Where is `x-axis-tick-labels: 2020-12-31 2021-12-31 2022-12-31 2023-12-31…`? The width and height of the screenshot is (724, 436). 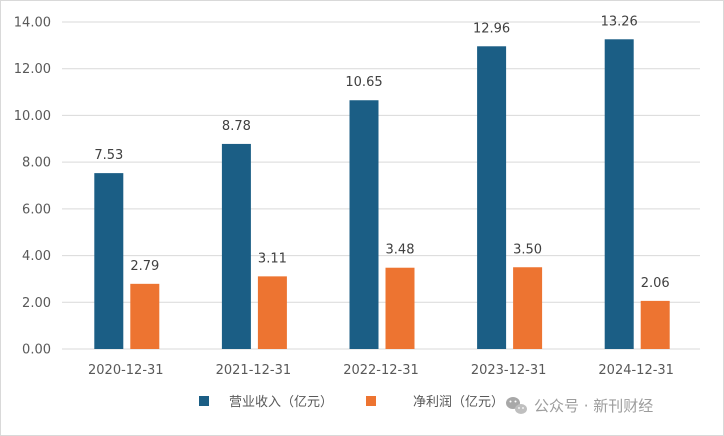 x-axis-tick-labels: 2020-12-31 2021-12-31 2022-12-31 2023-12-31… is located at coordinates (381, 370).